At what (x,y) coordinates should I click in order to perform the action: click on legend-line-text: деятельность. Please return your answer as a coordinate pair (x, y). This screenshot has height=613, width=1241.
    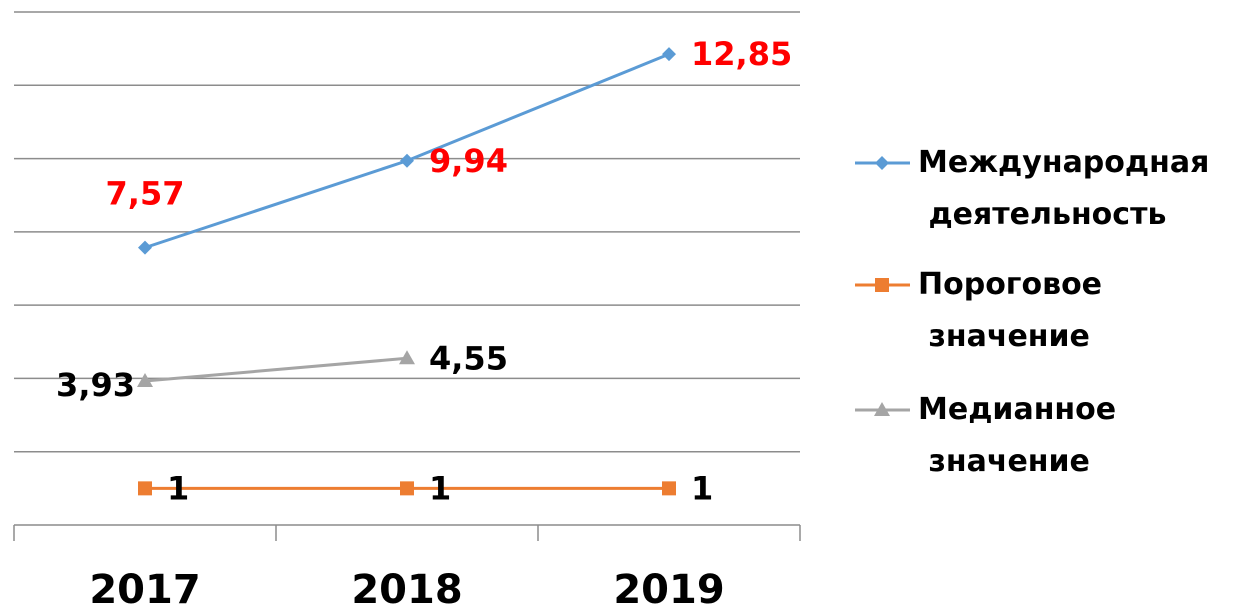
    Looking at the image, I should click on (1042, 214).